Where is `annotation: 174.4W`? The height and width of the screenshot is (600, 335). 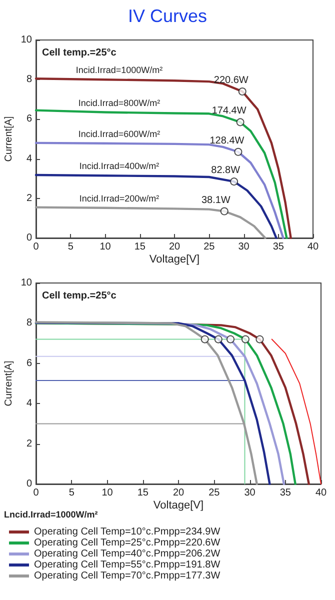 annotation: 174.4W is located at coordinates (229, 111).